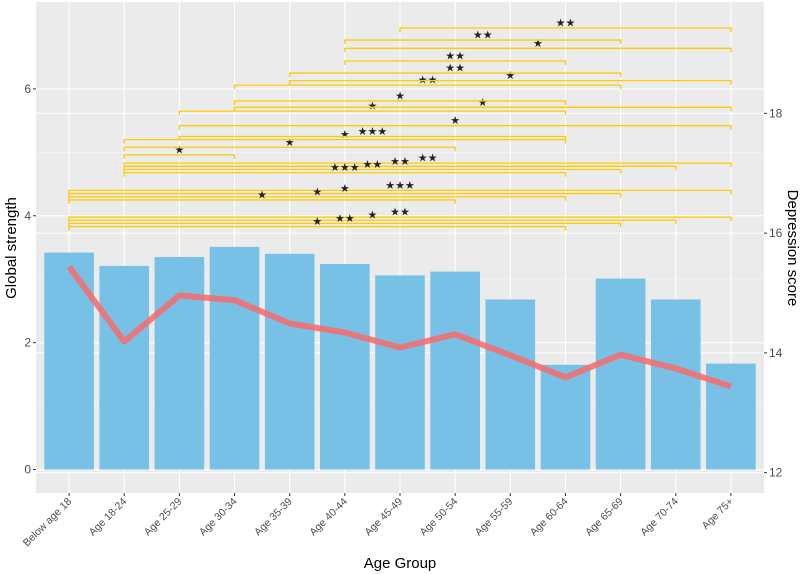  Describe the element at coordinates (30, 279) in the screenshot. I see `left-axis-ticks: 0 2 4 6` at that location.